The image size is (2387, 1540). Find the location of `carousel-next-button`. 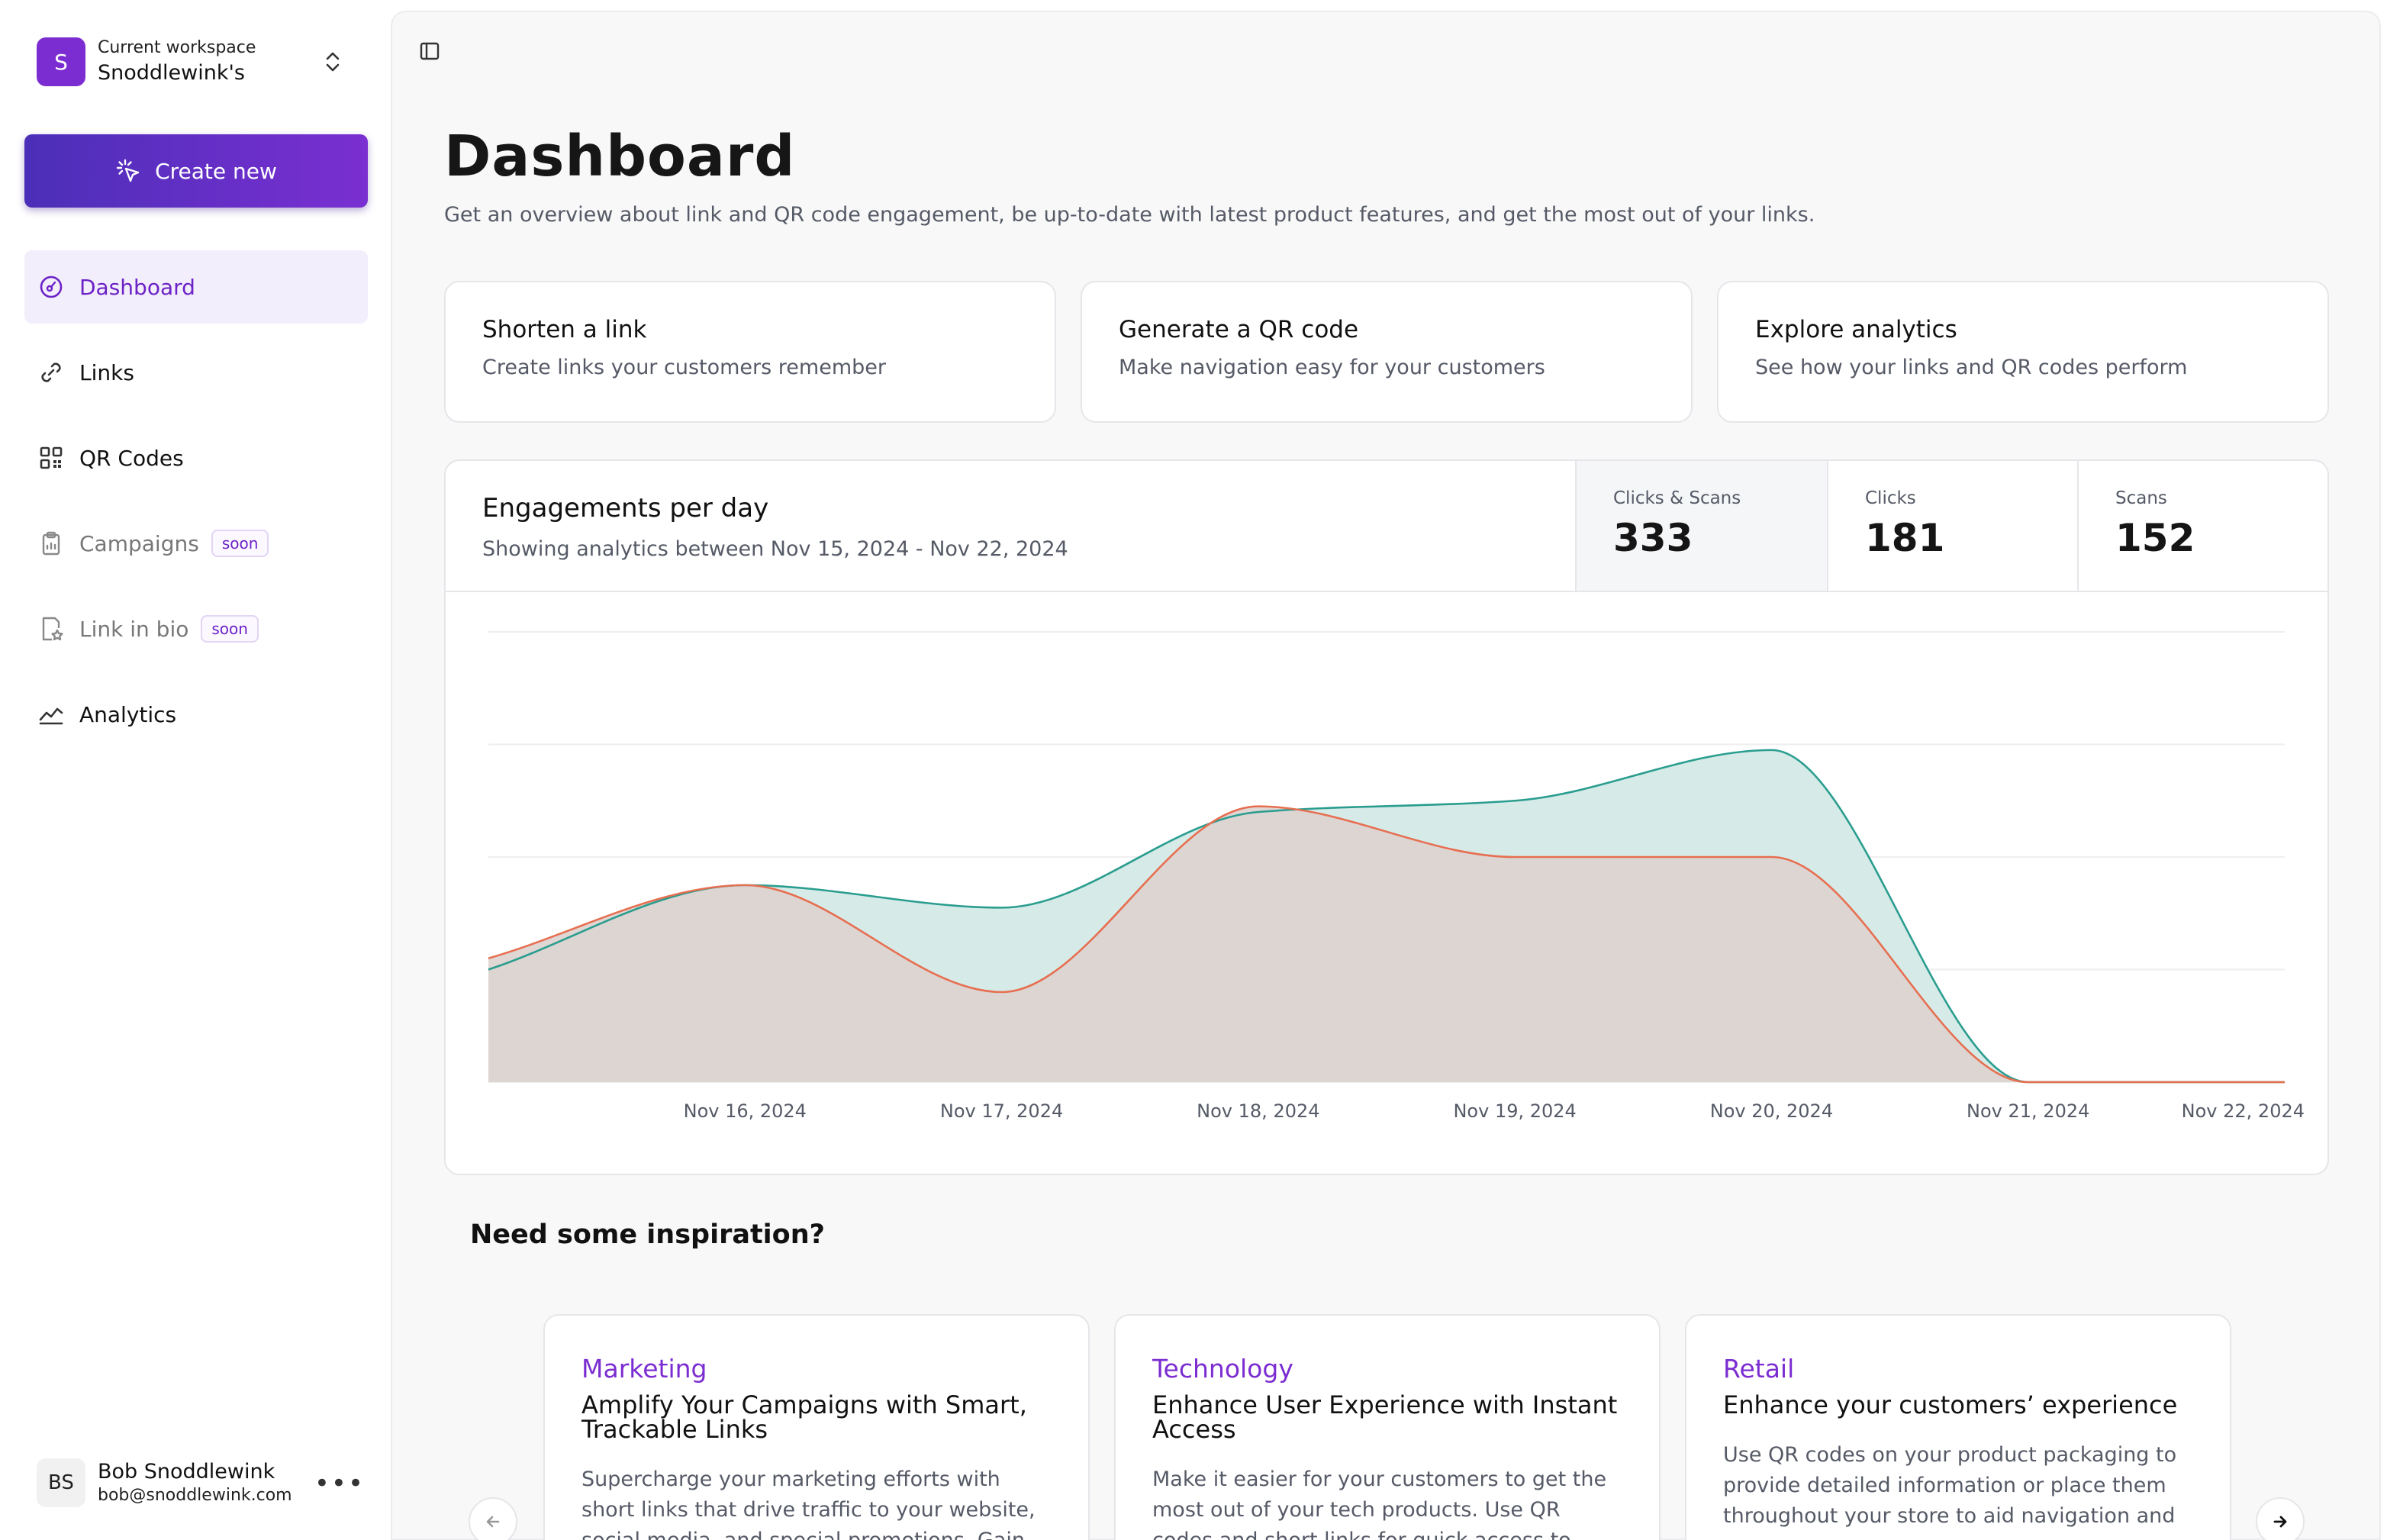

carousel-next-button is located at coordinates (2280, 1519).